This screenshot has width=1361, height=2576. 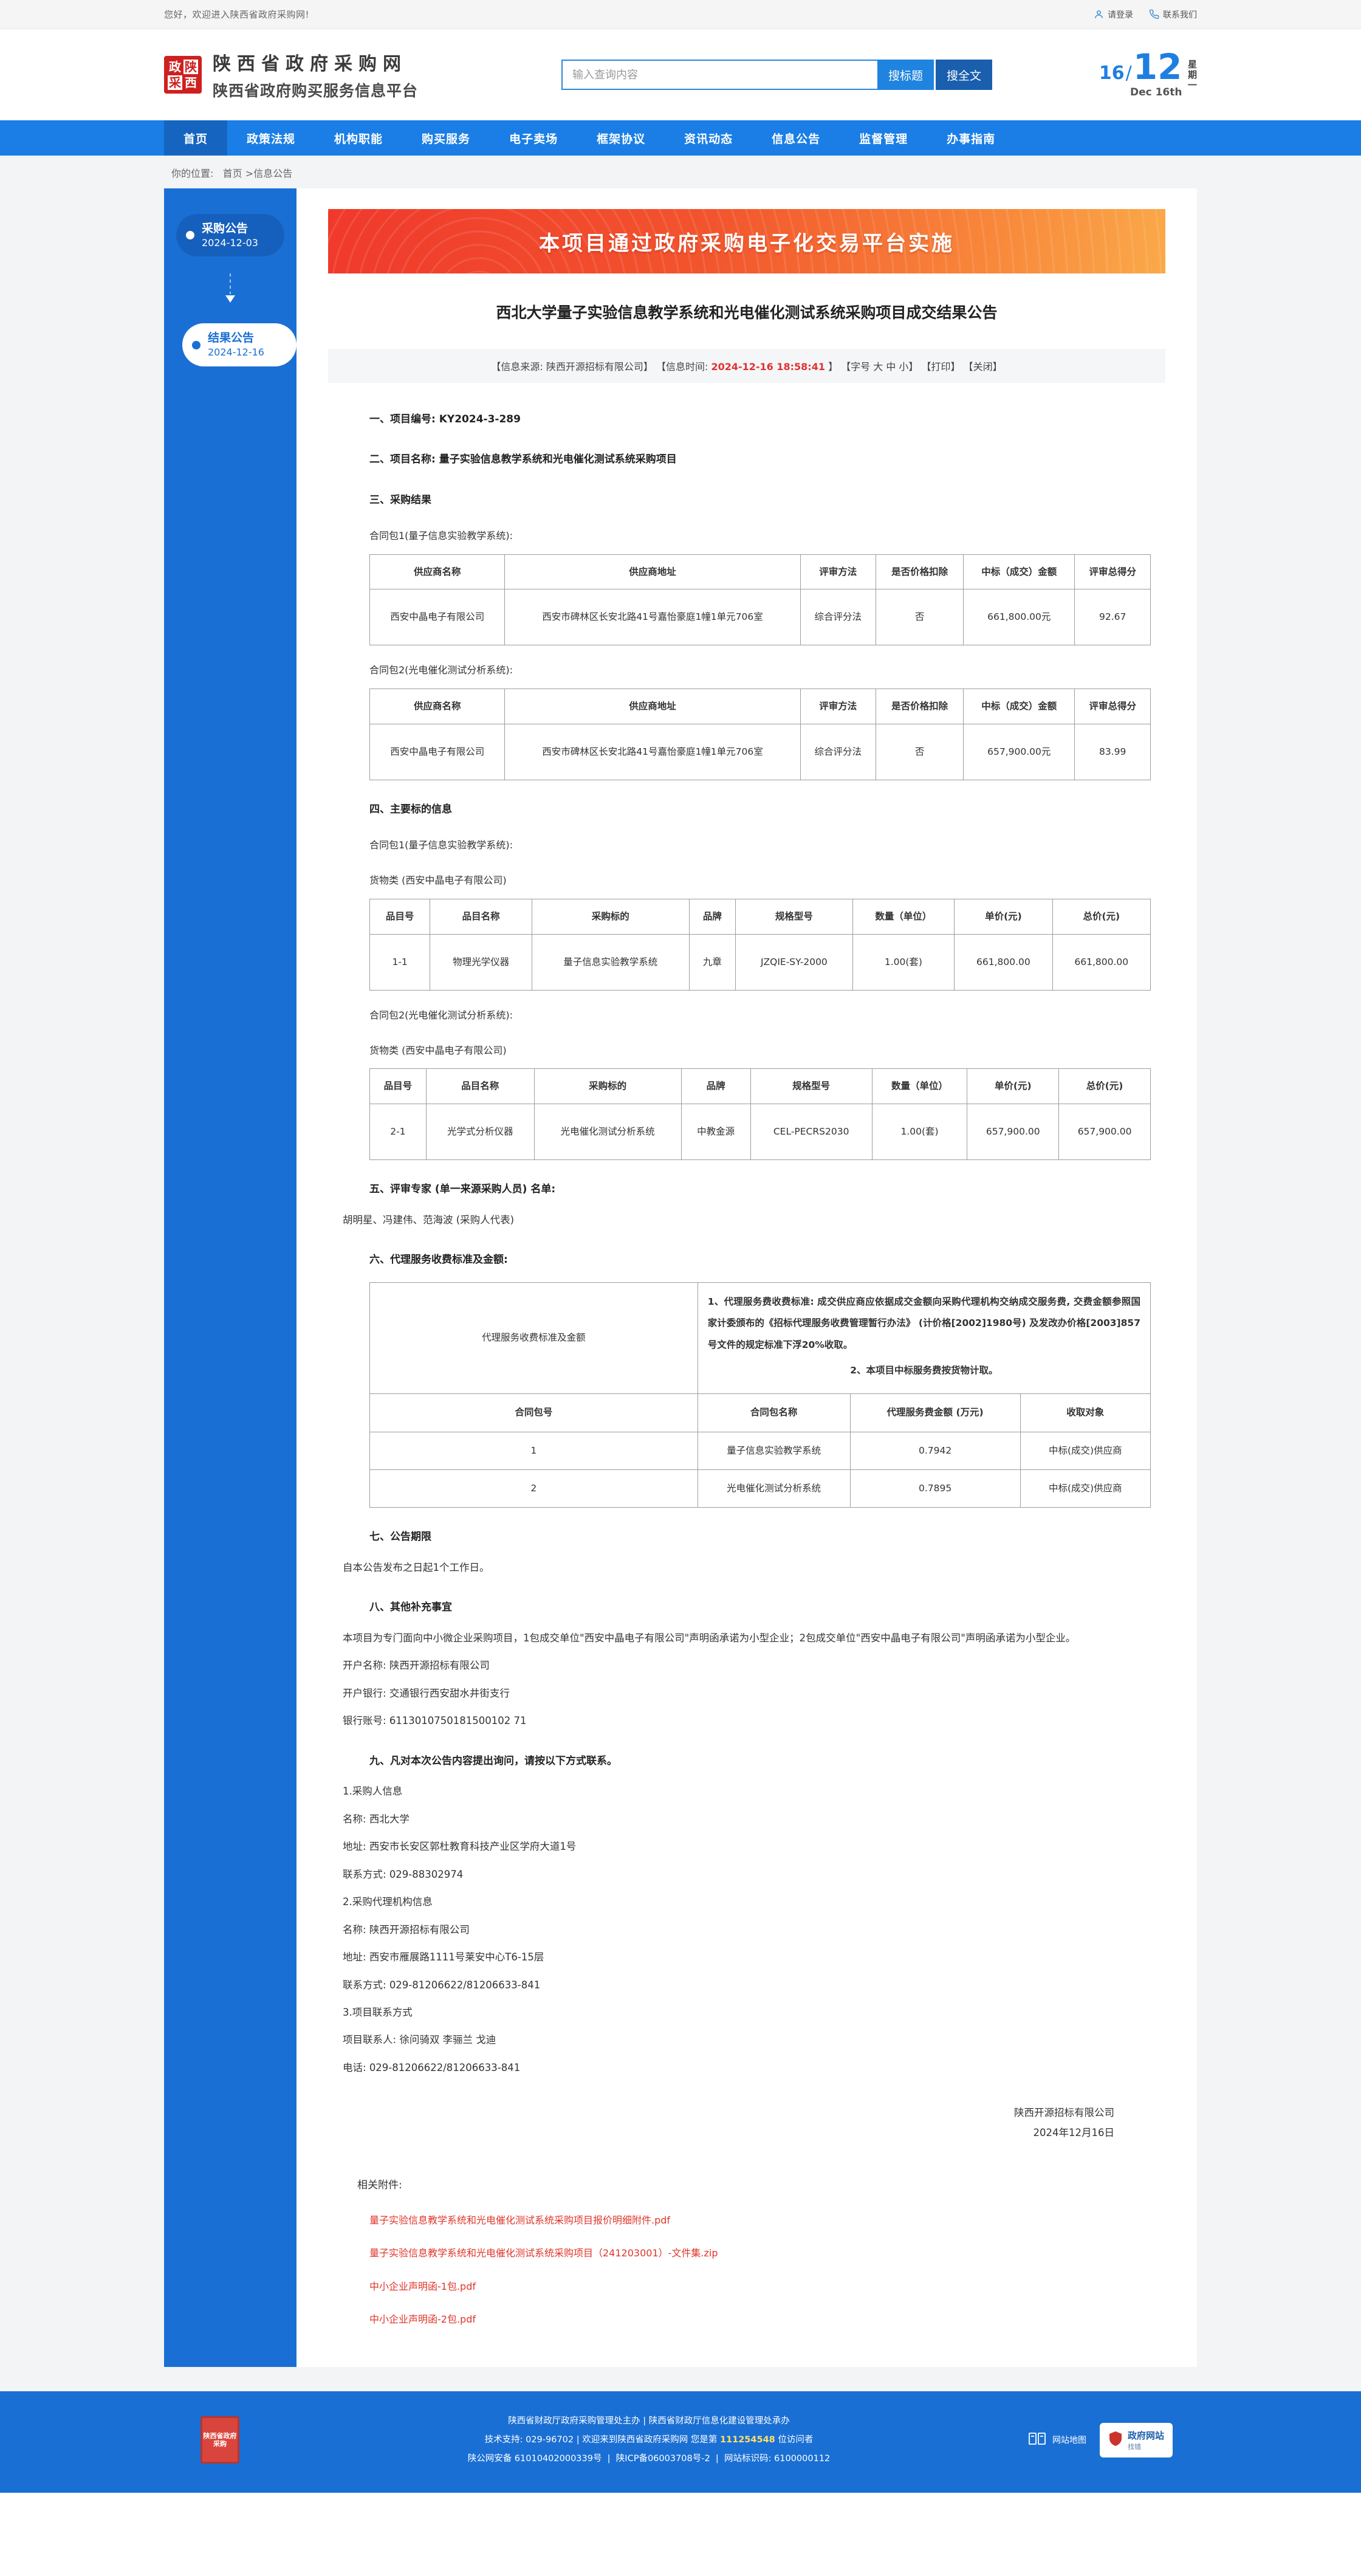 I want to click on nav-item-1: 政策法规, so click(x=271, y=138).